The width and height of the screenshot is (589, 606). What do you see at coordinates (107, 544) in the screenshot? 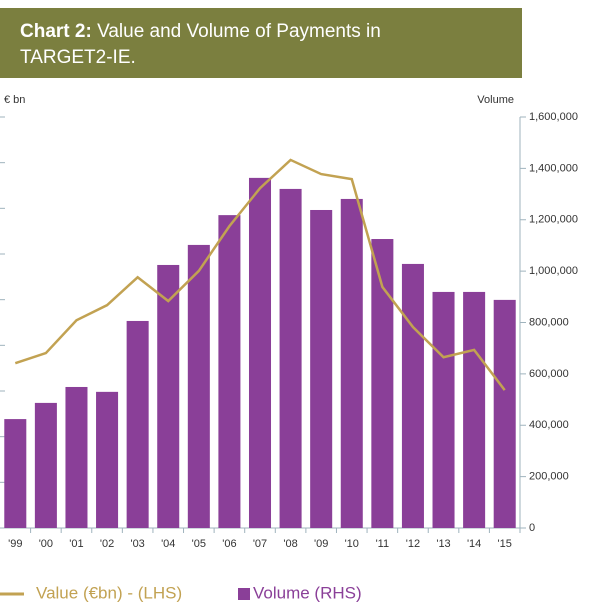
I see `x-tick-label: '02` at bounding box center [107, 544].